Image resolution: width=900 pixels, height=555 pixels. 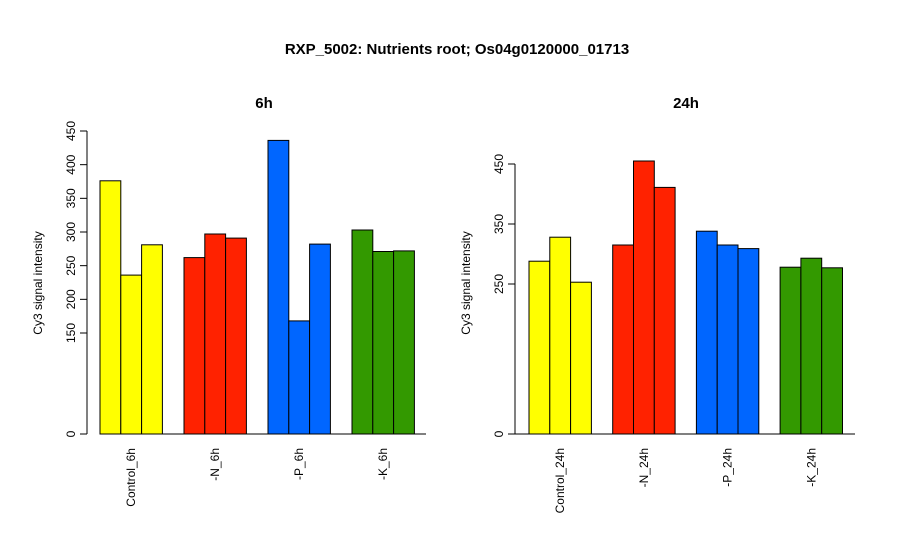 What do you see at coordinates (560, 480) in the screenshot?
I see `category-label: Control_24h` at bounding box center [560, 480].